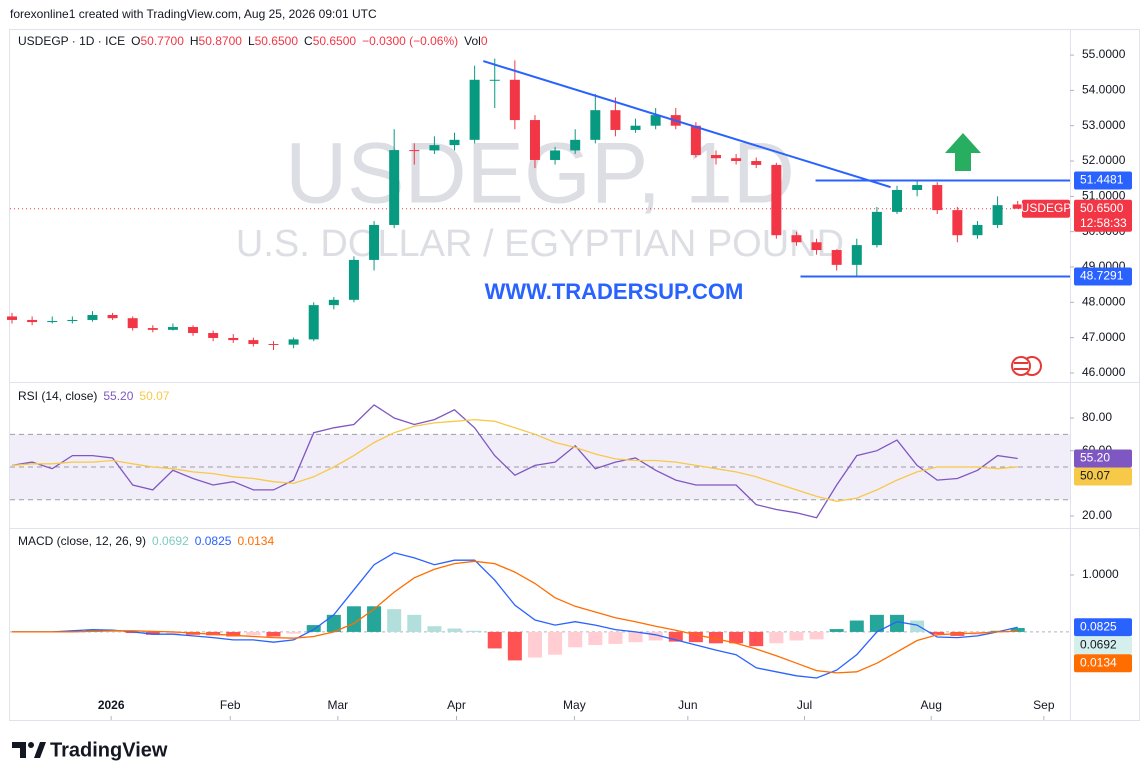 The width and height of the screenshot is (1144, 781). I want to click on x-tick-label: Sep, so click(1044, 705).